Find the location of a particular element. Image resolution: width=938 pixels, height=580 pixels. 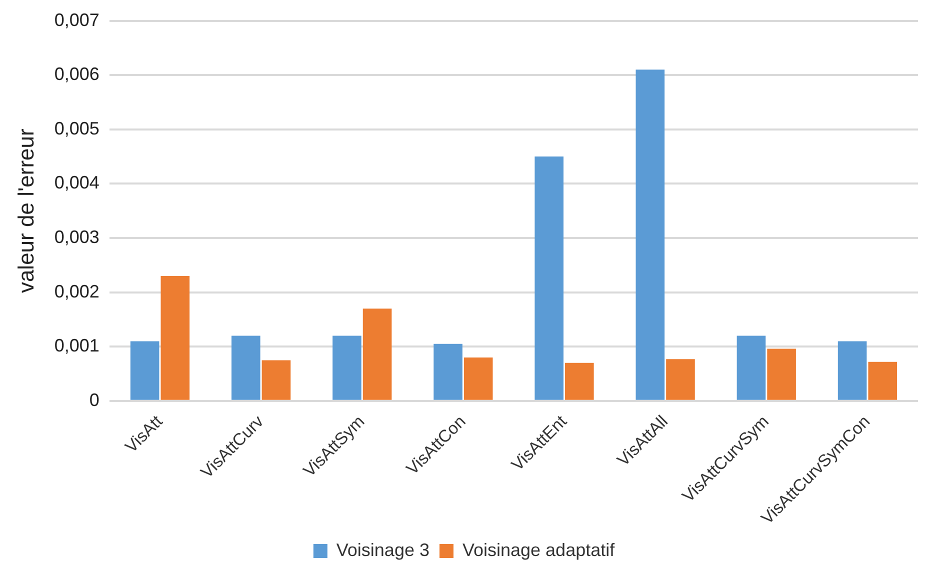

y-tick-label: 0,006 is located at coordinates (77, 74).